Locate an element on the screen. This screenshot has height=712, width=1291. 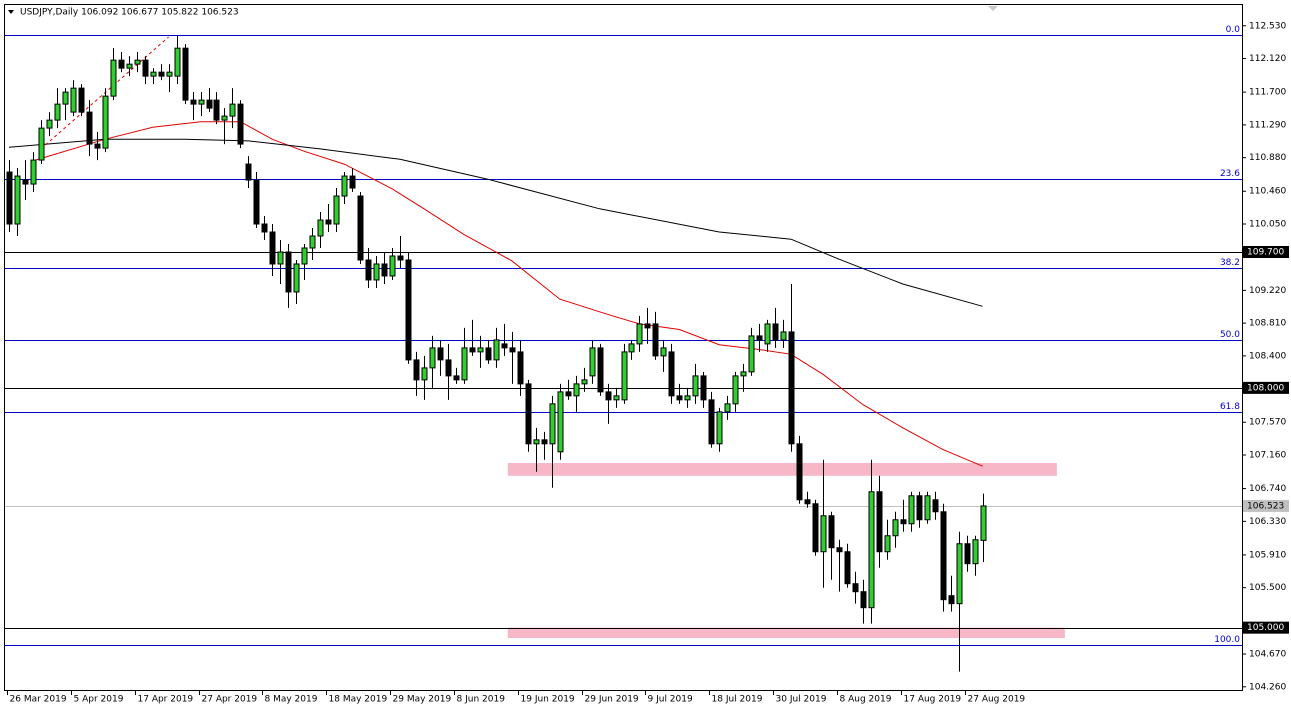
shift-marker is located at coordinates (993, 8).